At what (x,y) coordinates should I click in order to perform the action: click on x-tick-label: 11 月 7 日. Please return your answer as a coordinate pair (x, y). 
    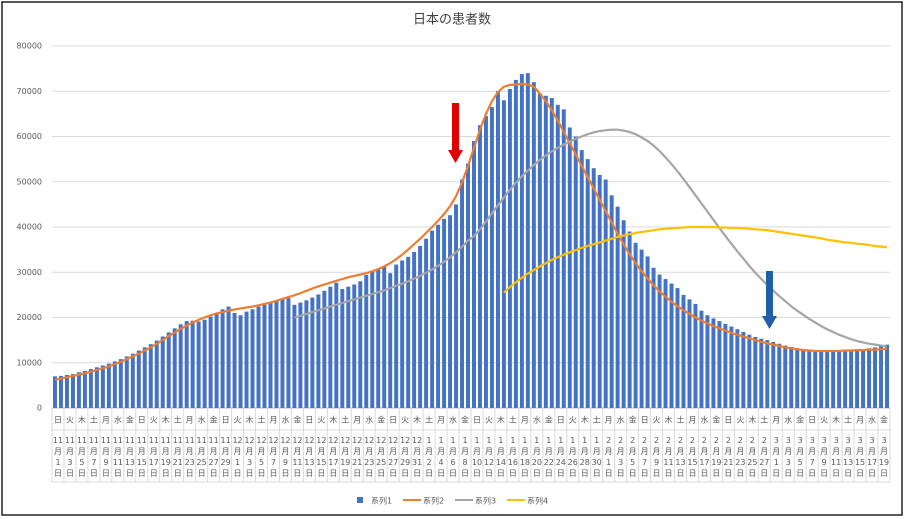
    Looking at the image, I should click on (94, 457).